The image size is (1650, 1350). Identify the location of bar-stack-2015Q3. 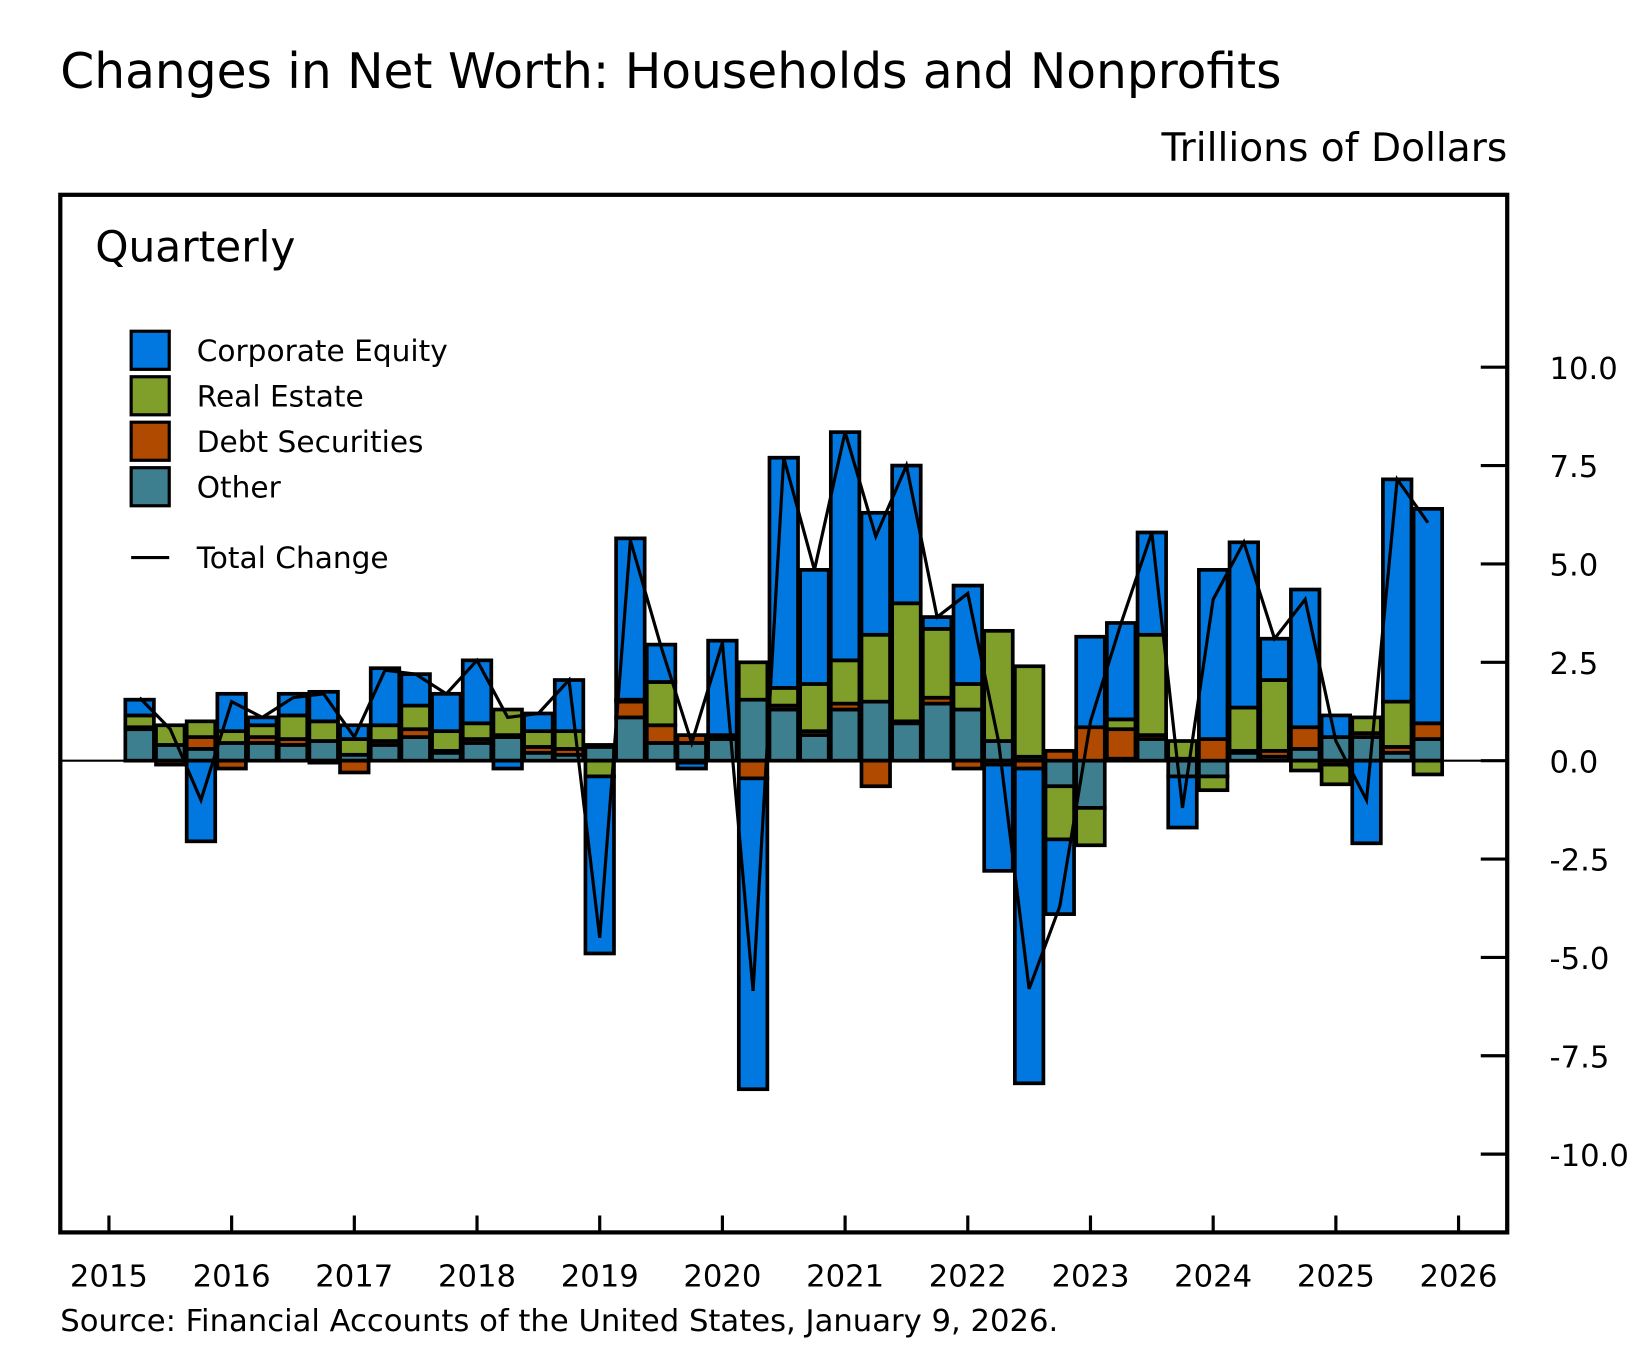
(201, 781).